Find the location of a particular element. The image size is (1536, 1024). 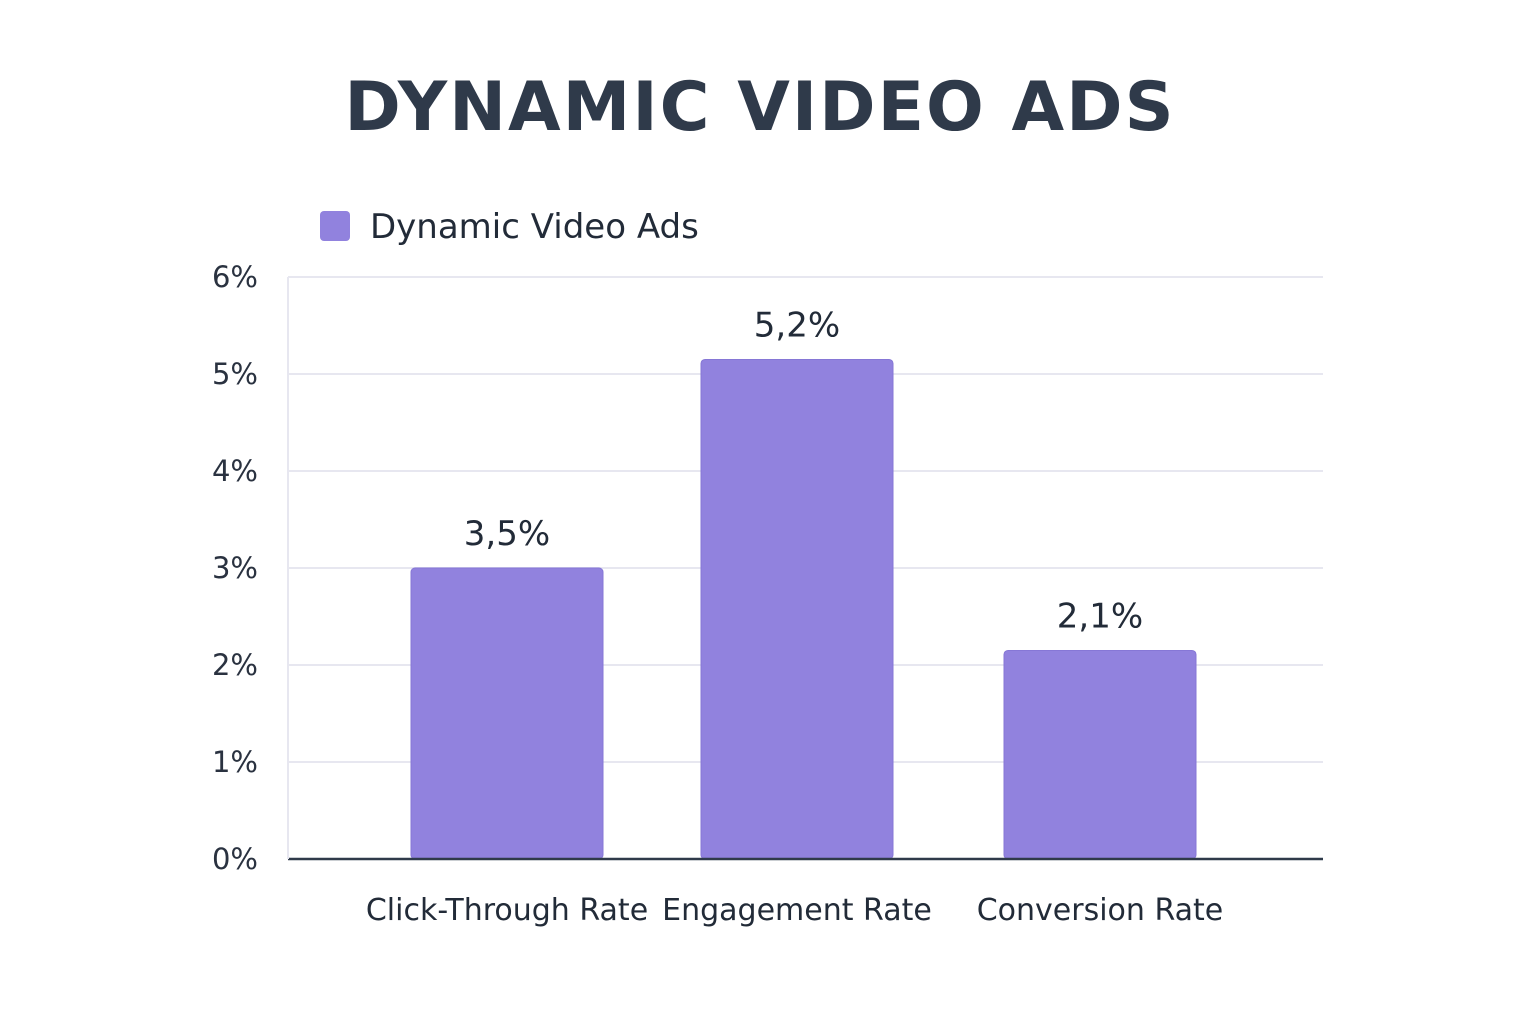

y-axis-ticks: 0% 1% 2% 3% 4% 5% 6% is located at coordinates (235, 568).